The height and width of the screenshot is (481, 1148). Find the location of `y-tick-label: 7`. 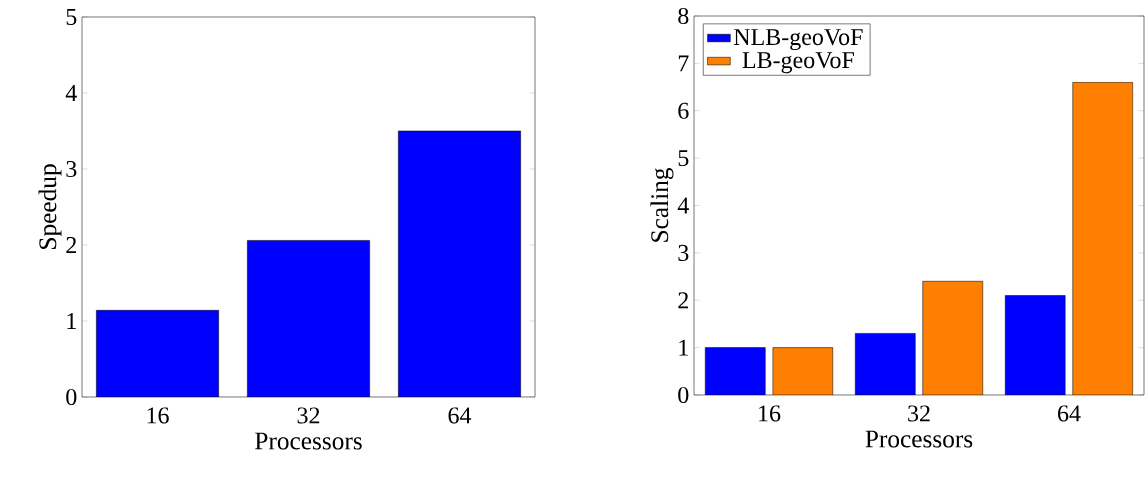

y-tick-label: 7 is located at coordinates (683, 63).